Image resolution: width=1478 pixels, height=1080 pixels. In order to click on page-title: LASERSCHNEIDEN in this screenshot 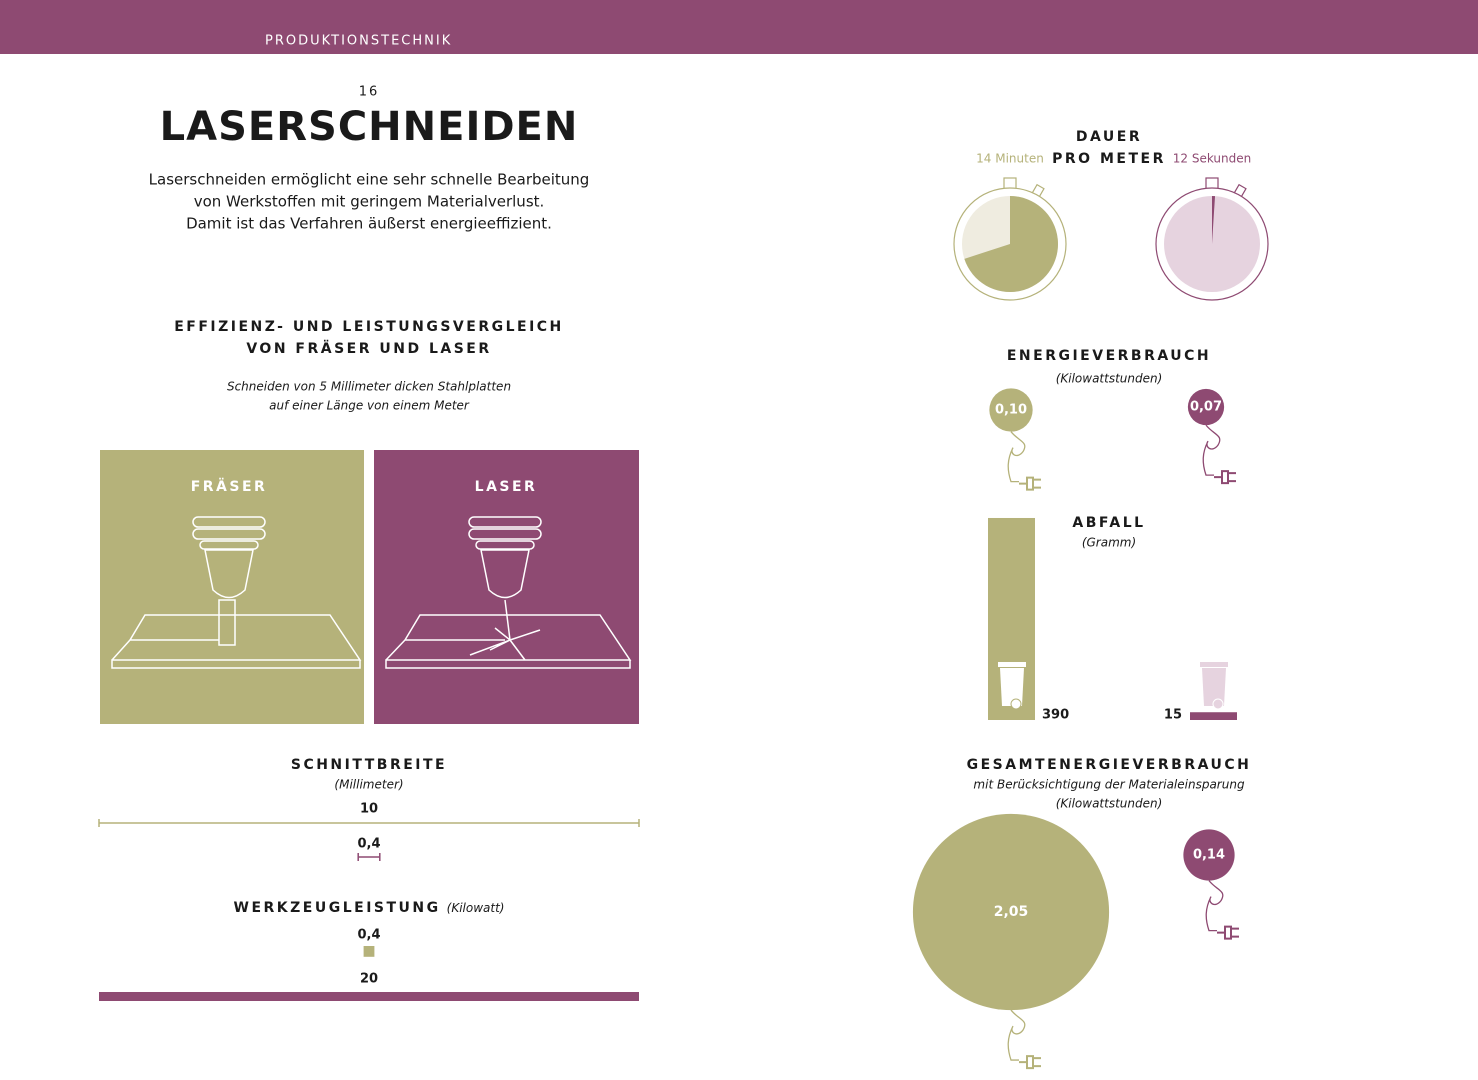, I will do `click(369, 127)`.